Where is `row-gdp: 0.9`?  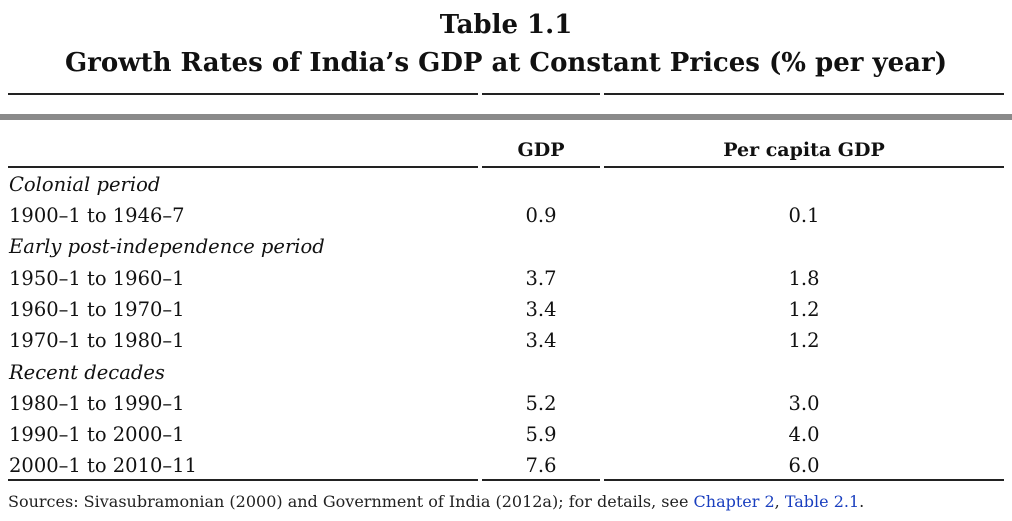
row-gdp: 0.9 is located at coordinates (541, 215).